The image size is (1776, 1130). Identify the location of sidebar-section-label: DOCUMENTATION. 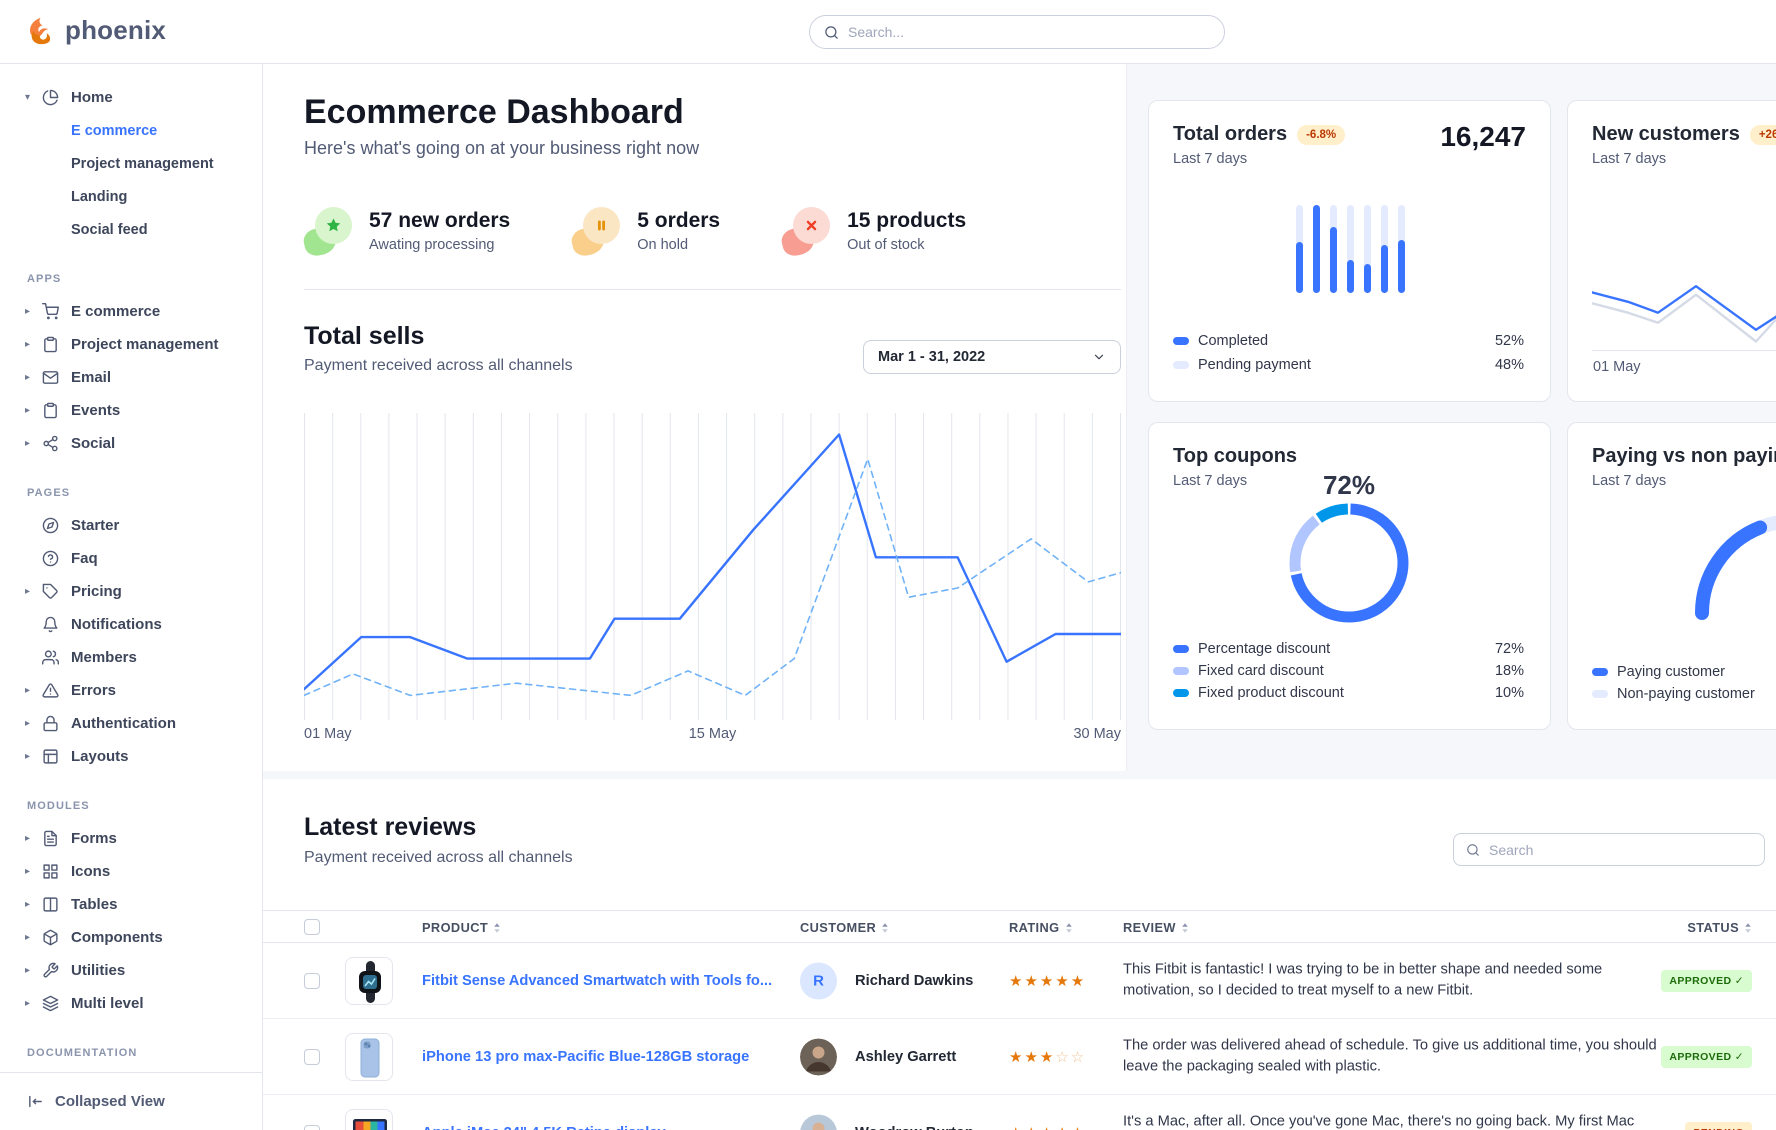
(82, 1052).